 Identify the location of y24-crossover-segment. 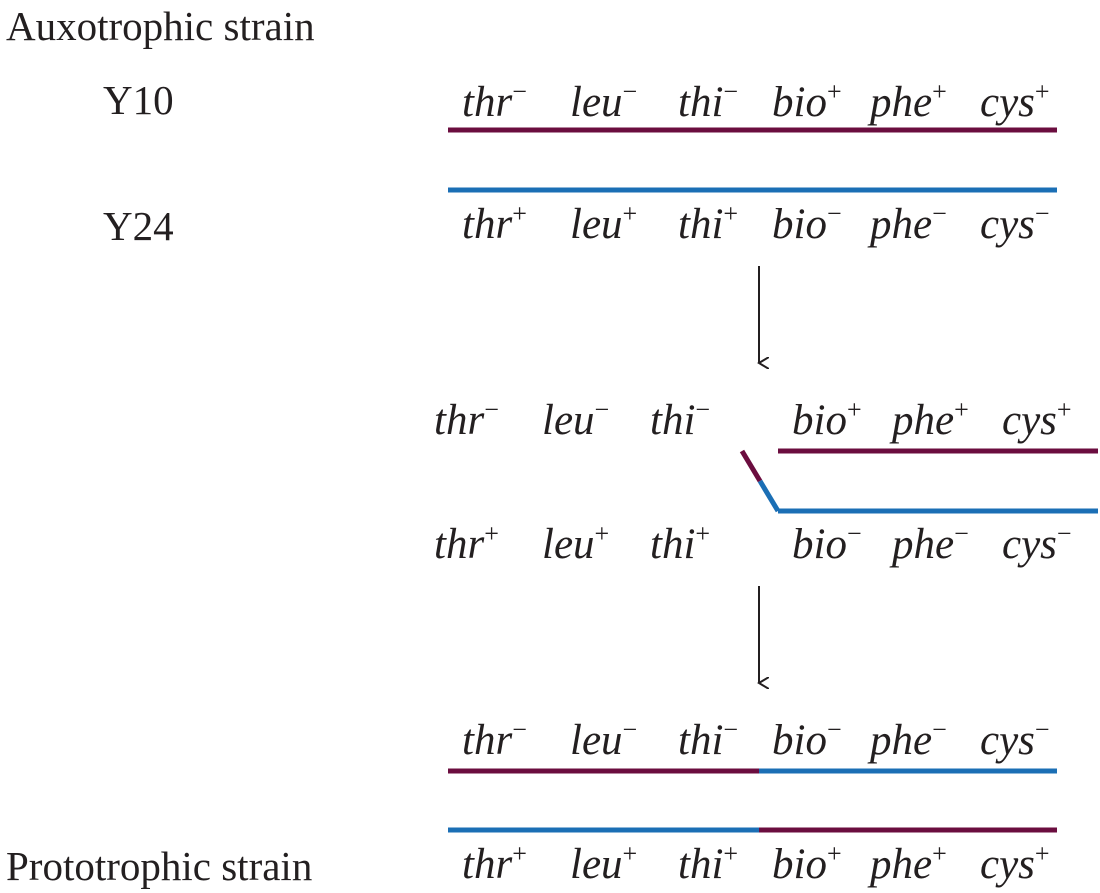
(769, 496).